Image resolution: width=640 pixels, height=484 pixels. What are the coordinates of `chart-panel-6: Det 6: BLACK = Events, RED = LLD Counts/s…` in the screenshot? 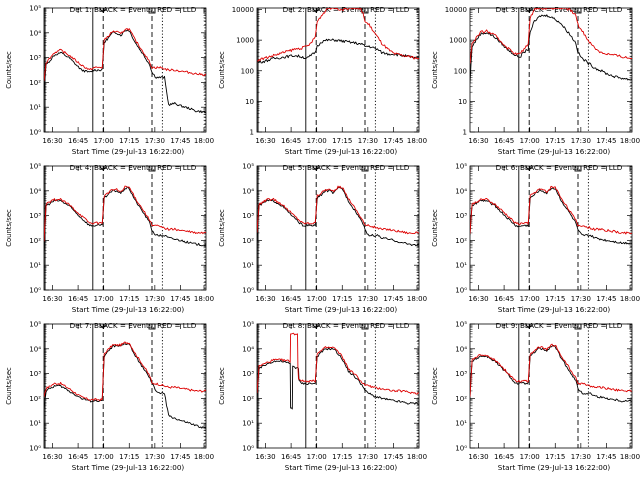 It's located at (535, 239).